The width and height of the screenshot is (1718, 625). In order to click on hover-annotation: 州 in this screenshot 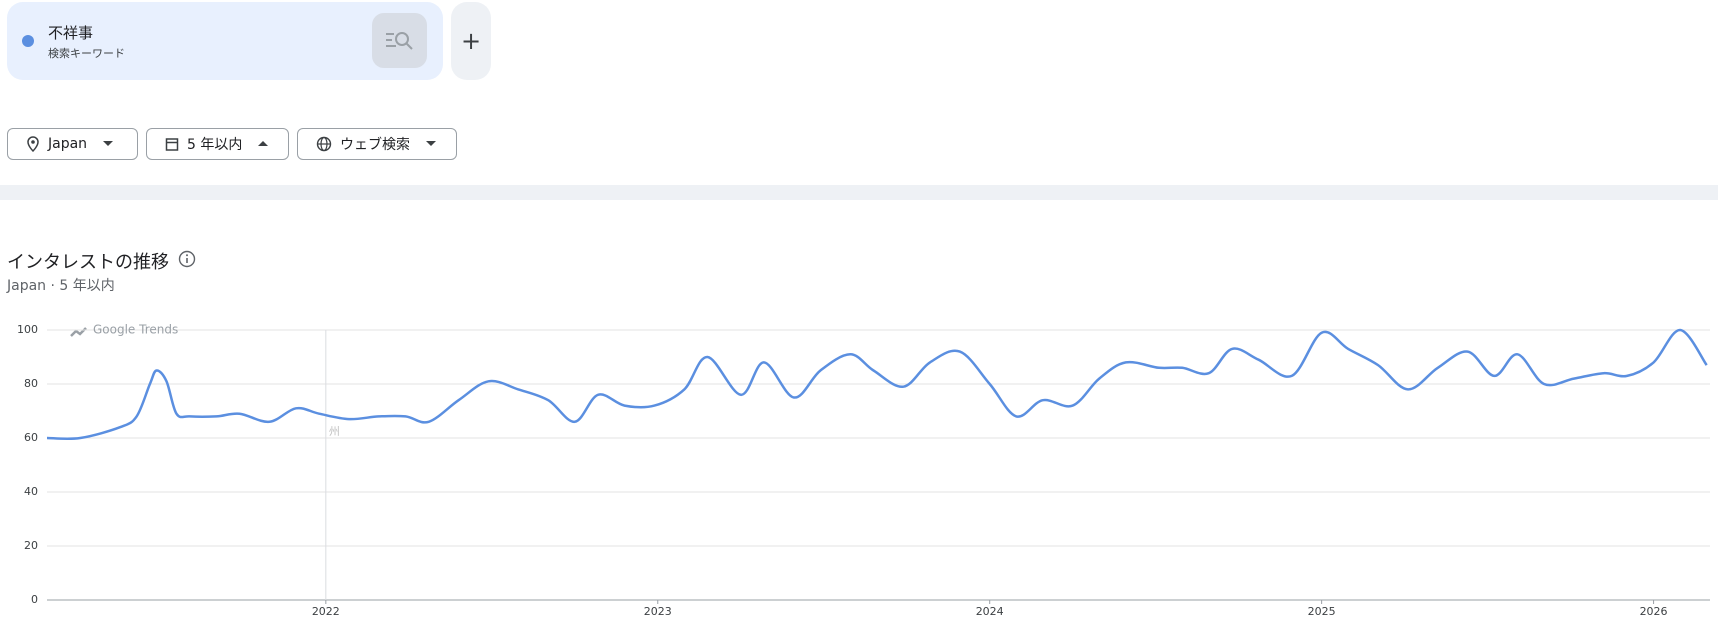, I will do `click(334, 431)`.